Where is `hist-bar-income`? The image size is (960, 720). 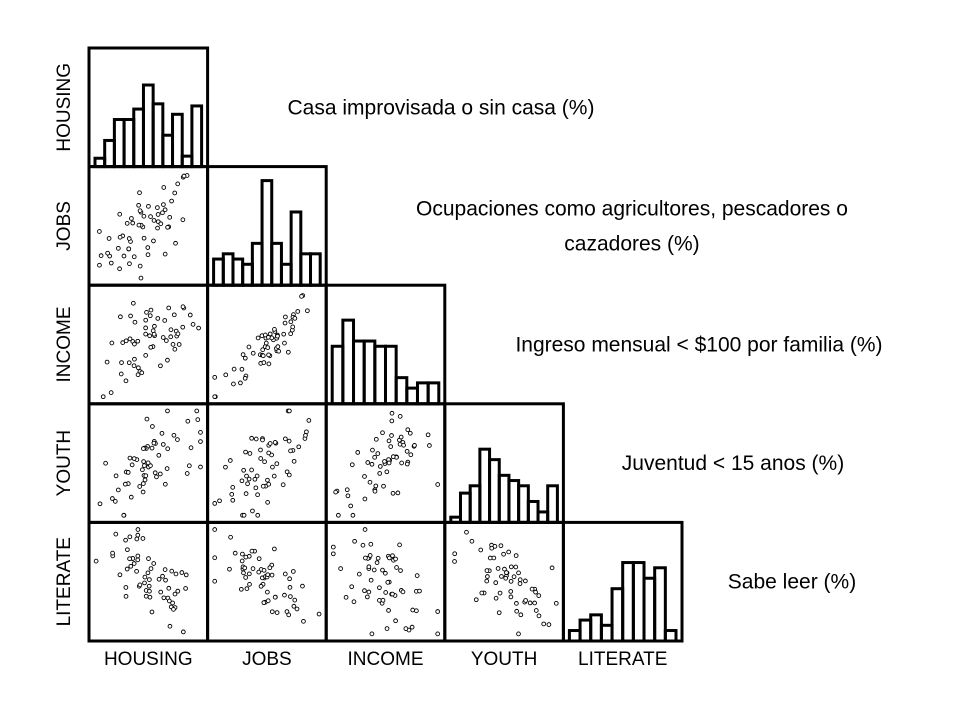 hist-bar-income is located at coordinates (359, 372).